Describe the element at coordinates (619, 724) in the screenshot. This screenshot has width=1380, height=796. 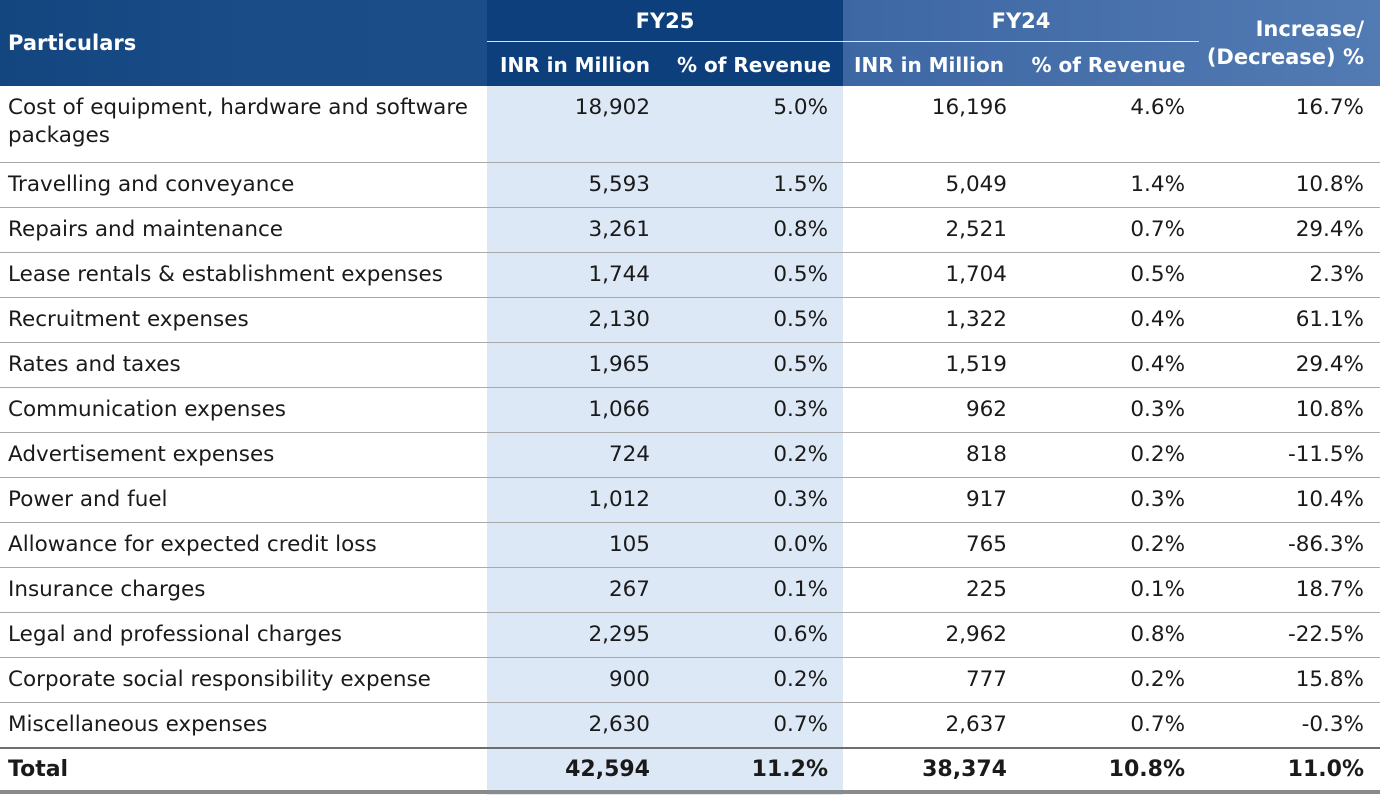
I see `fy25-inr-cell: 2,630` at that location.